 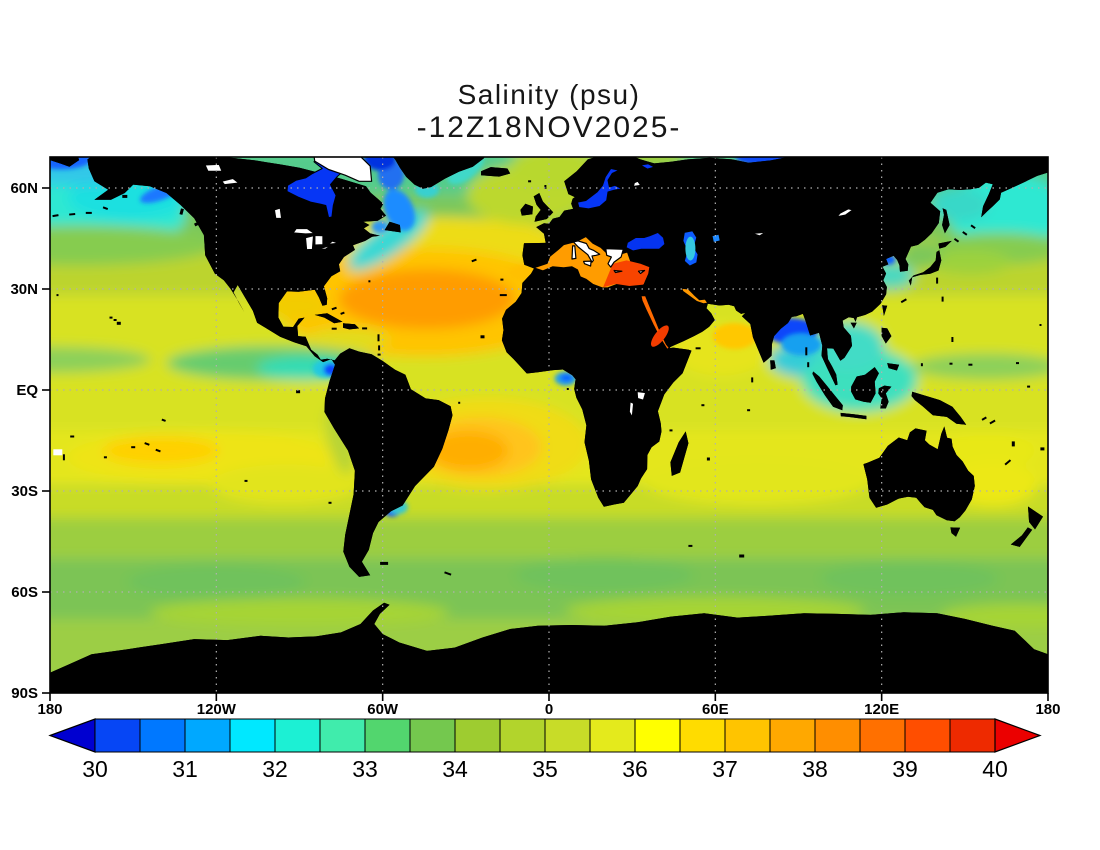 I want to click on y-tick-label-4: 60S, so click(x=24, y=592).